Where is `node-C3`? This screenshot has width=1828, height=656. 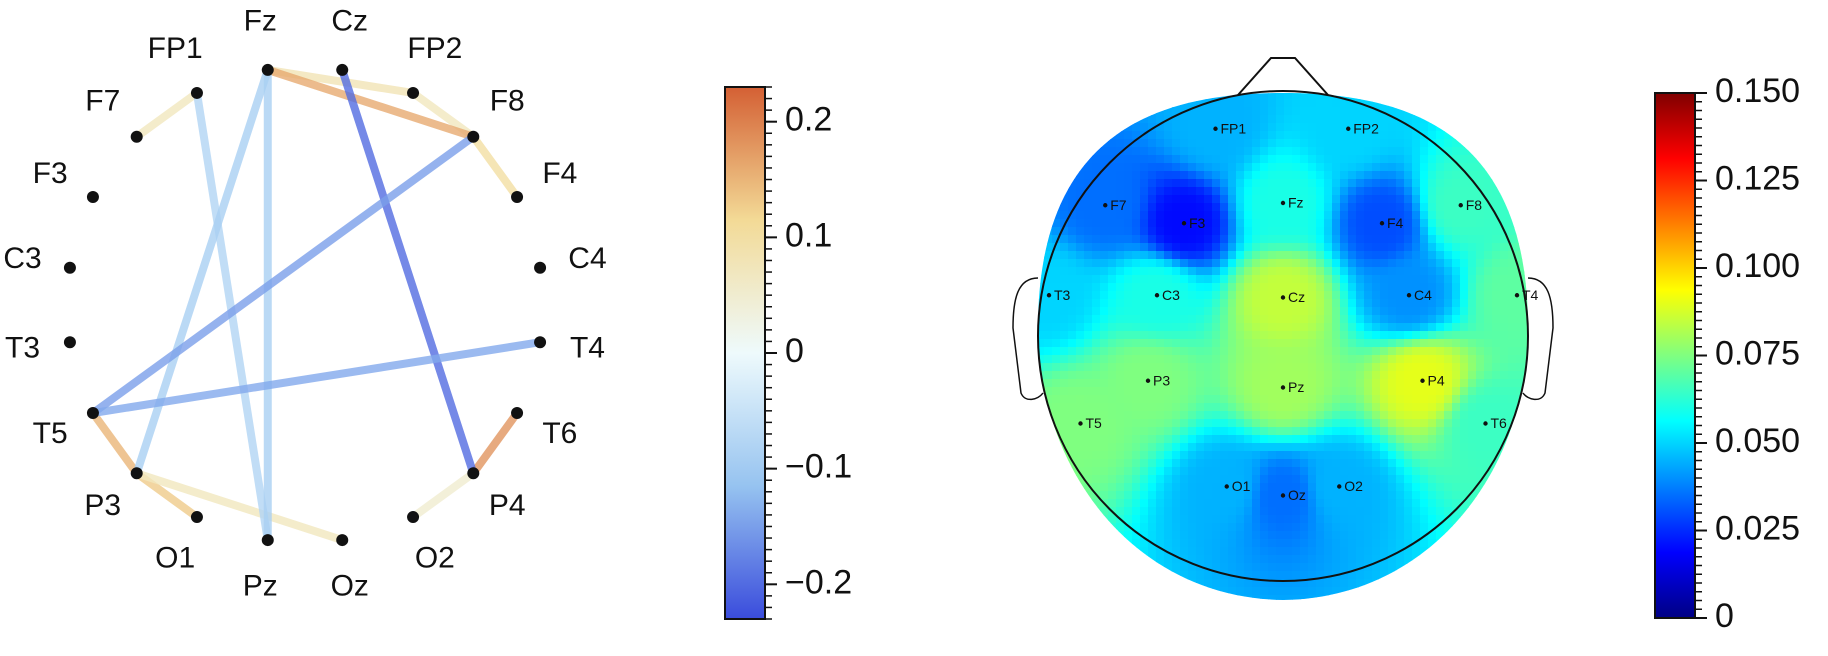 node-C3 is located at coordinates (69, 267).